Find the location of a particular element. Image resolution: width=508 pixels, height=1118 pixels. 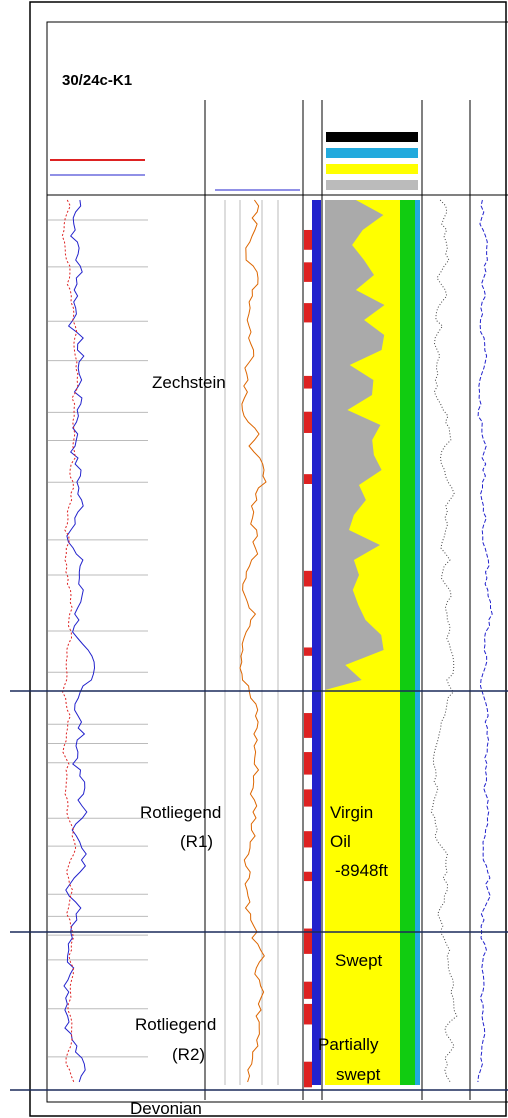

zone-label: Devonian is located at coordinates (166, 1108).